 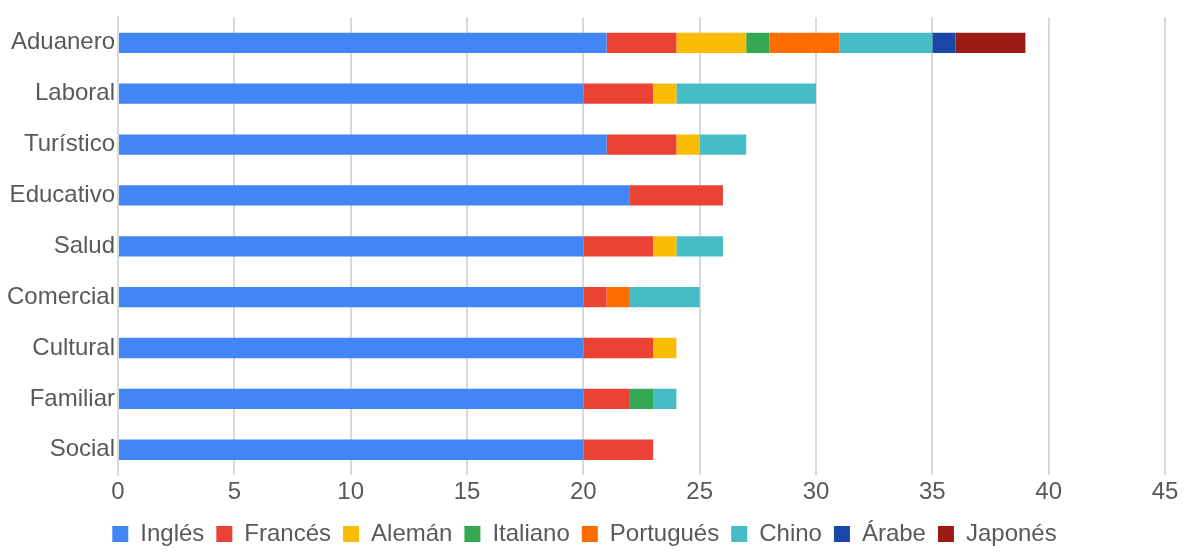 I want to click on y-tick-label: Familiar, so click(x=72, y=397).